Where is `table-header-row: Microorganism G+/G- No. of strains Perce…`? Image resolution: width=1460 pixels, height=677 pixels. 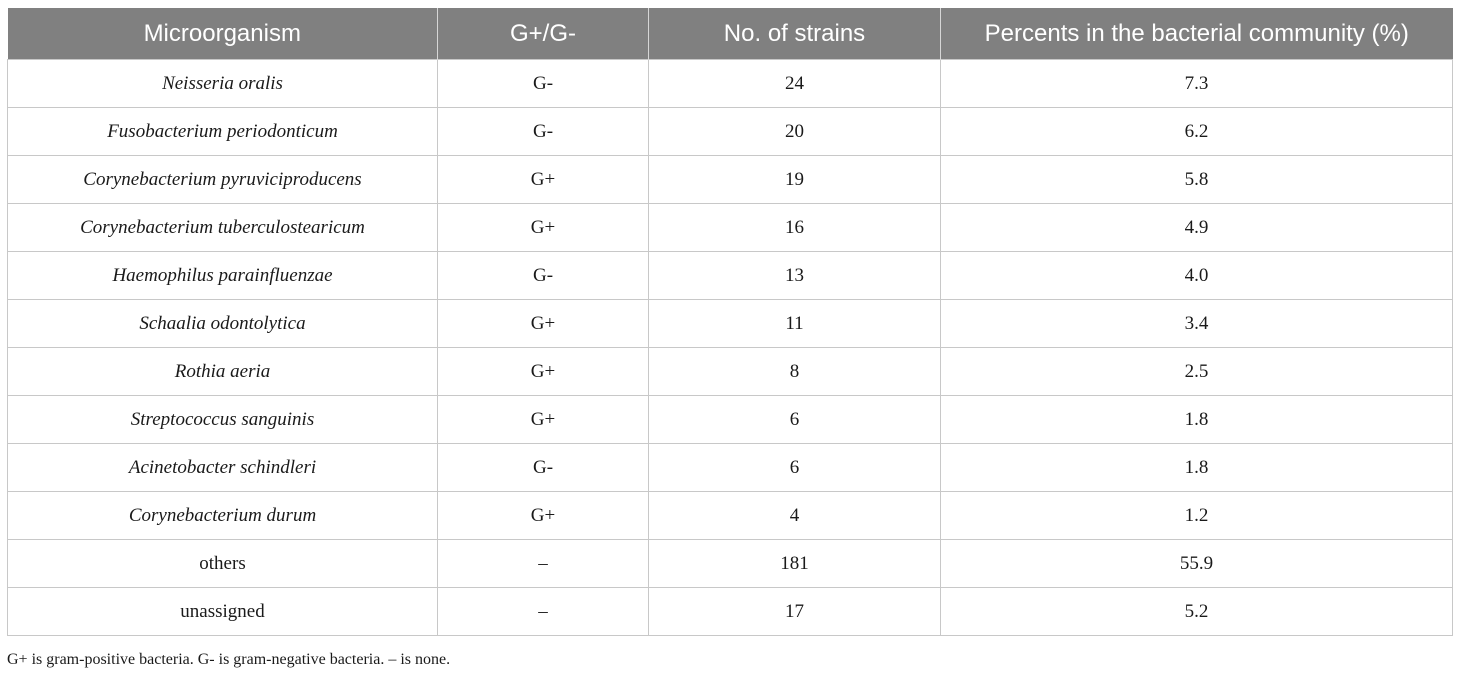
table-header-row: Microorganism G+/G- No. of strains Perce… is located at coordinates (730, 34).